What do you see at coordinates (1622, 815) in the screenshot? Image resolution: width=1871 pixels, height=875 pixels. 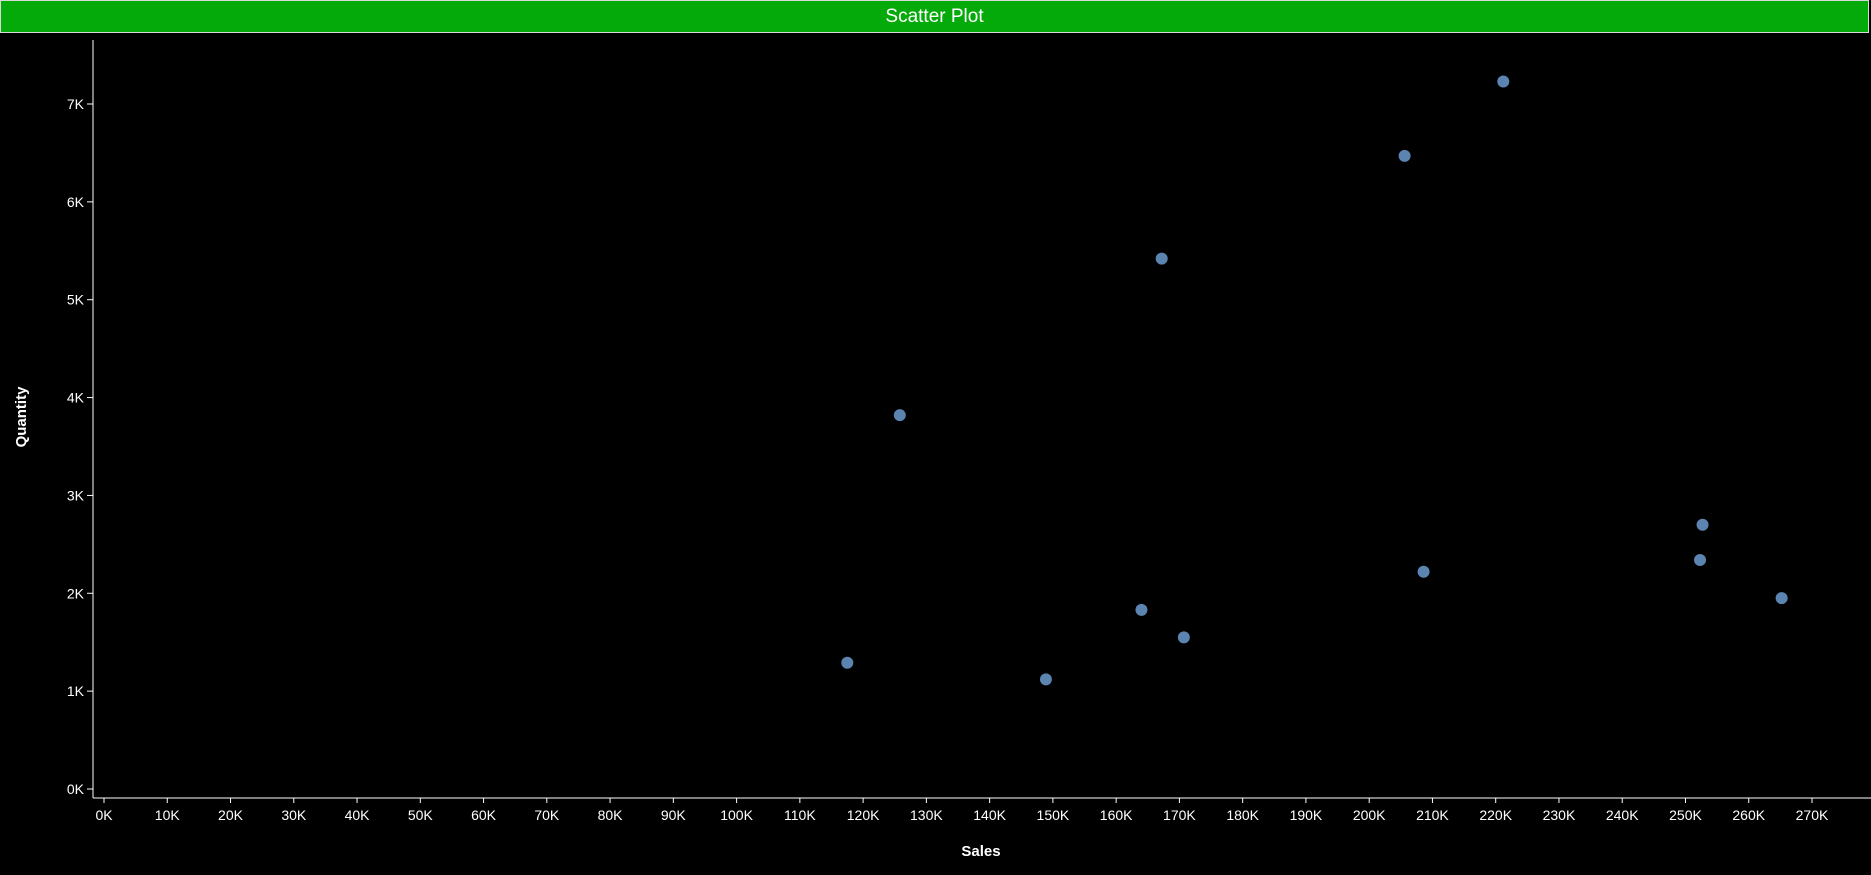 I see `x-tick-label: 240K` at bounding box center [1622, 815].